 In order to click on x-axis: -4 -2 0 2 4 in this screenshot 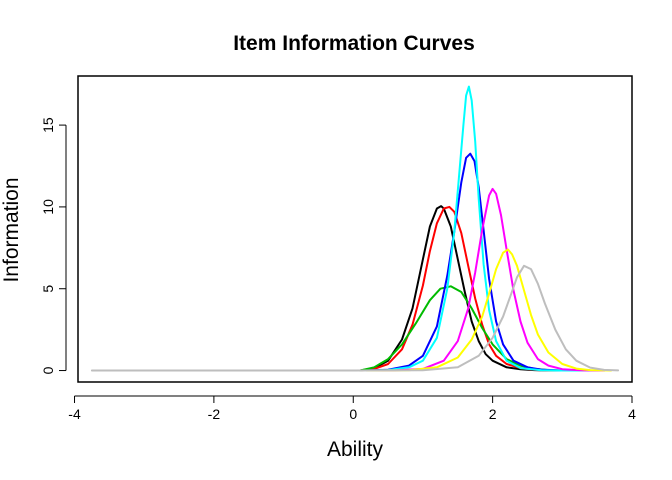, I will do `click(352, 408)`.